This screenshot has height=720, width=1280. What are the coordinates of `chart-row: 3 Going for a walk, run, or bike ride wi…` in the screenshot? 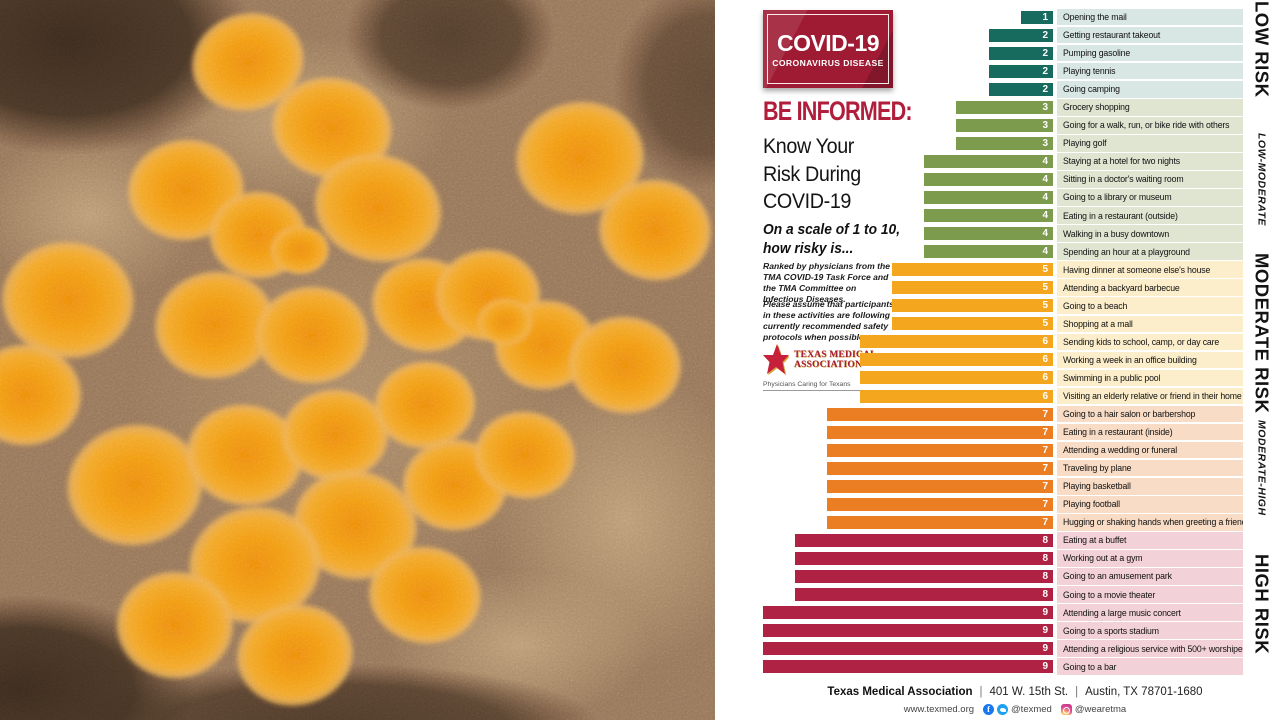 It's located at (1003, 125).